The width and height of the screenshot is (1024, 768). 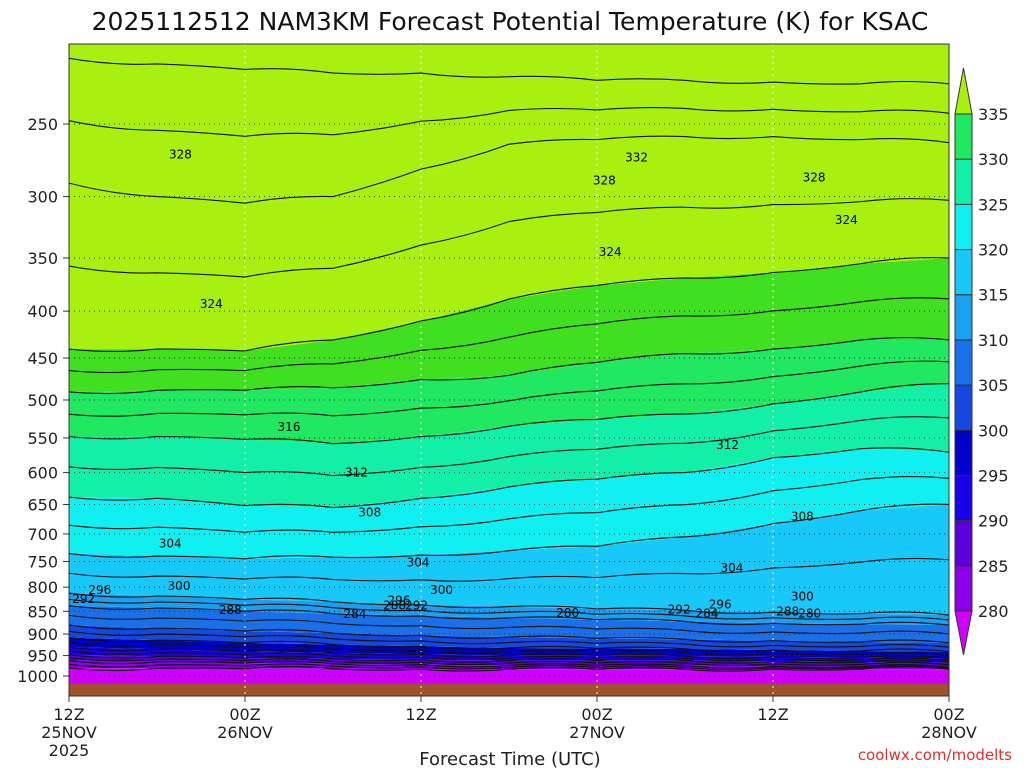 What do you see at coordinates (636, 158) in the screenshot?
I see `contour-label: 332` at bounding box center [636, 158].